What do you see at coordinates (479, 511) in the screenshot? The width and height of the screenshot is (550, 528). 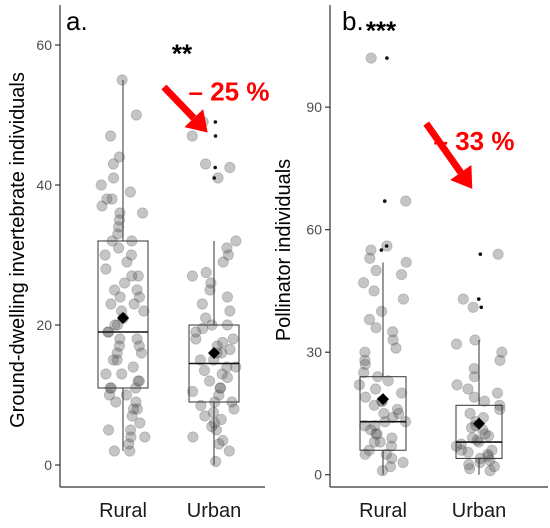 I see `panel-b-x-tick-label-urban: Urban` at bounding box center [479, 511].